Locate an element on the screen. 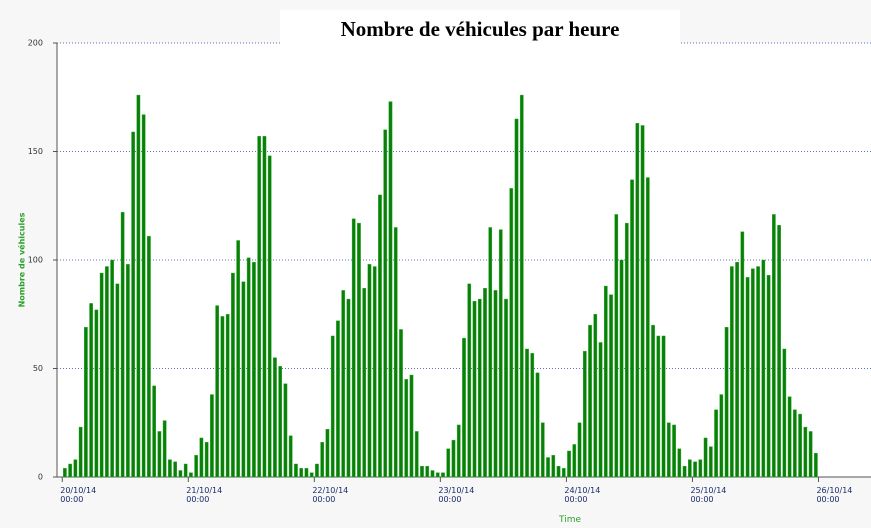 The height and width of the screenshot is (528, 871). x-tick-label: 25/10/14 00:00 is located at coordinates (708, 495).